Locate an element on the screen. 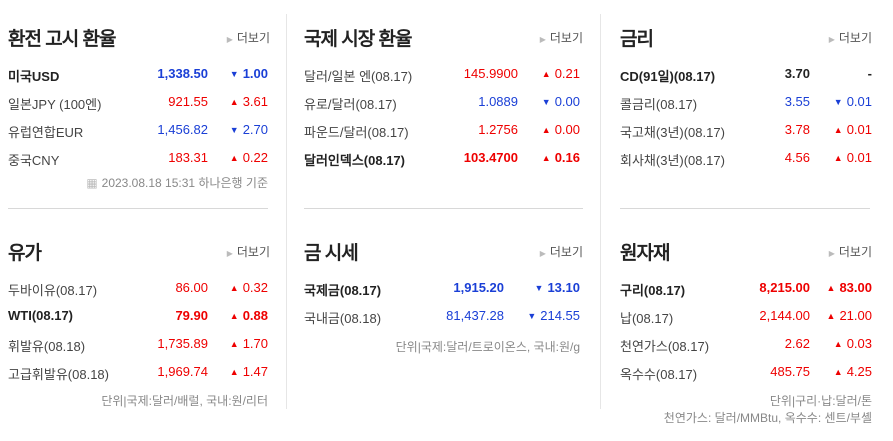  note-line: 단위|국제:달러/배럴, 국내:원/리터 is located at coordinates (184, 401).